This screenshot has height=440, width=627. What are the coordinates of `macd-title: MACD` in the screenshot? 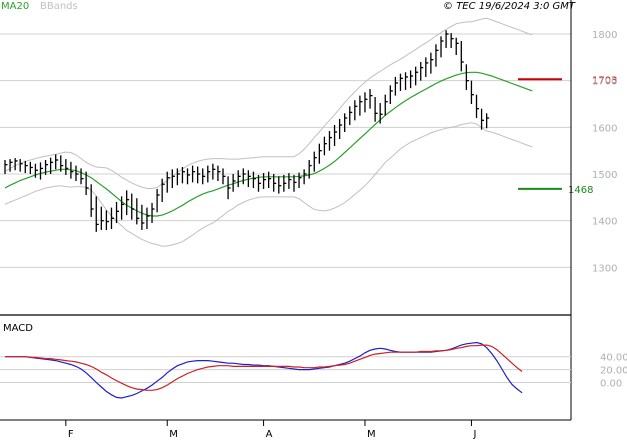 It's located at (18, 328).